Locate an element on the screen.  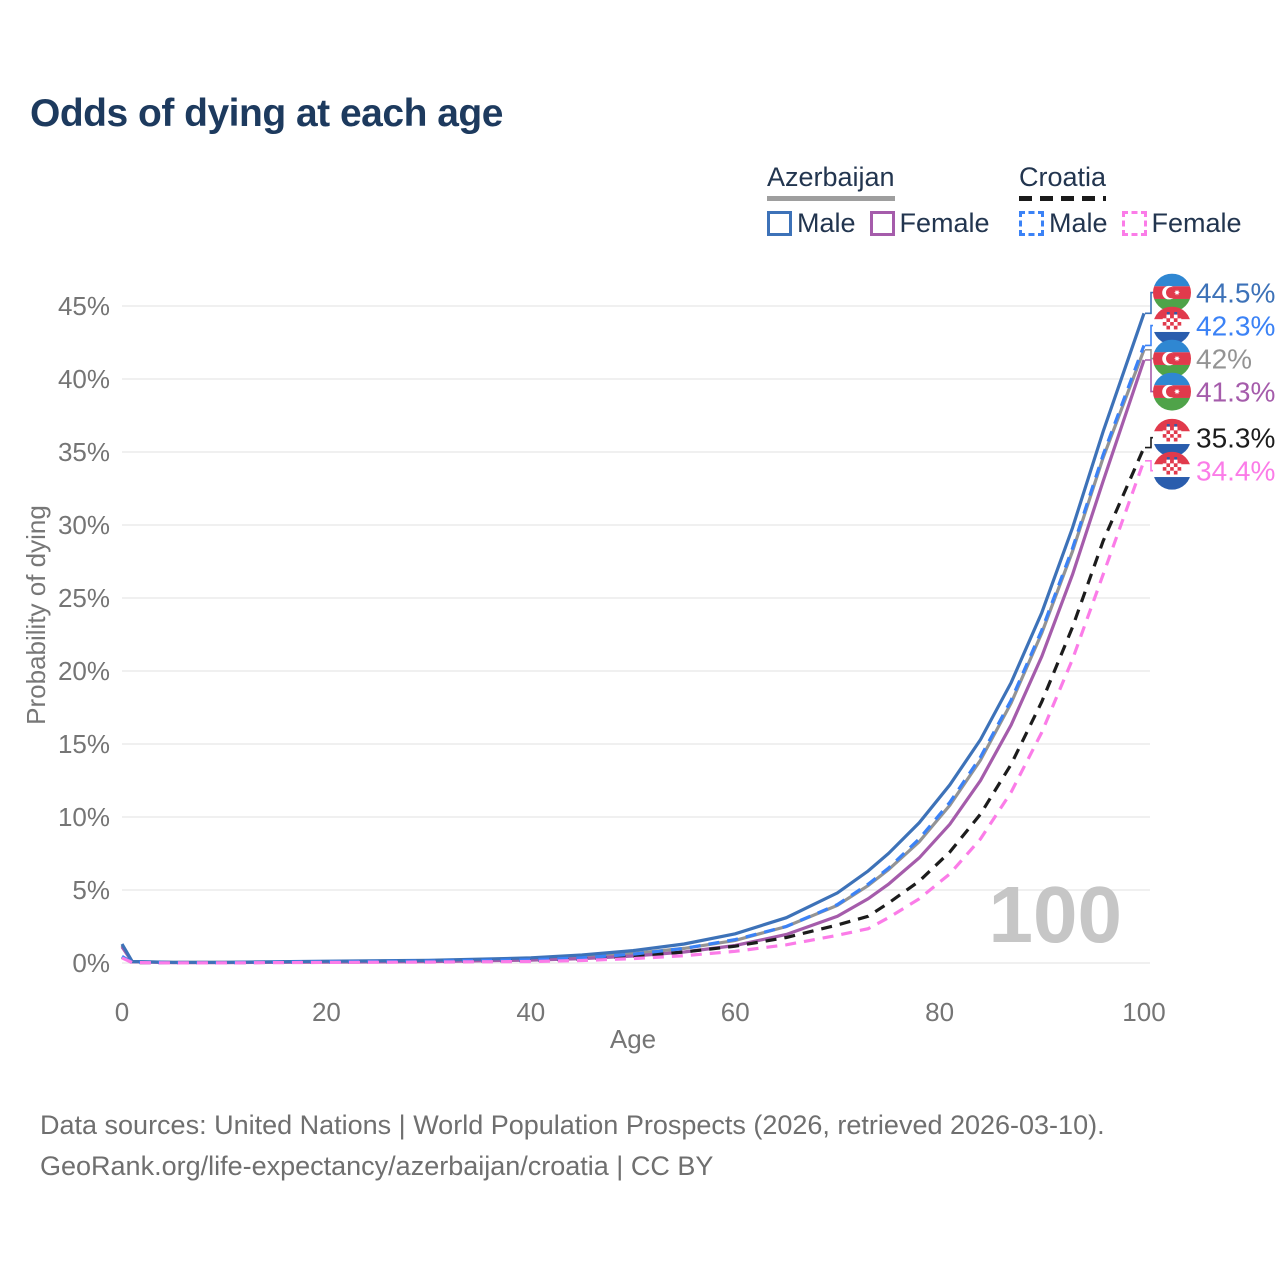
legend-azerbaijan-group: Azerbaijan Male Female is located at coordinates (878, 200).